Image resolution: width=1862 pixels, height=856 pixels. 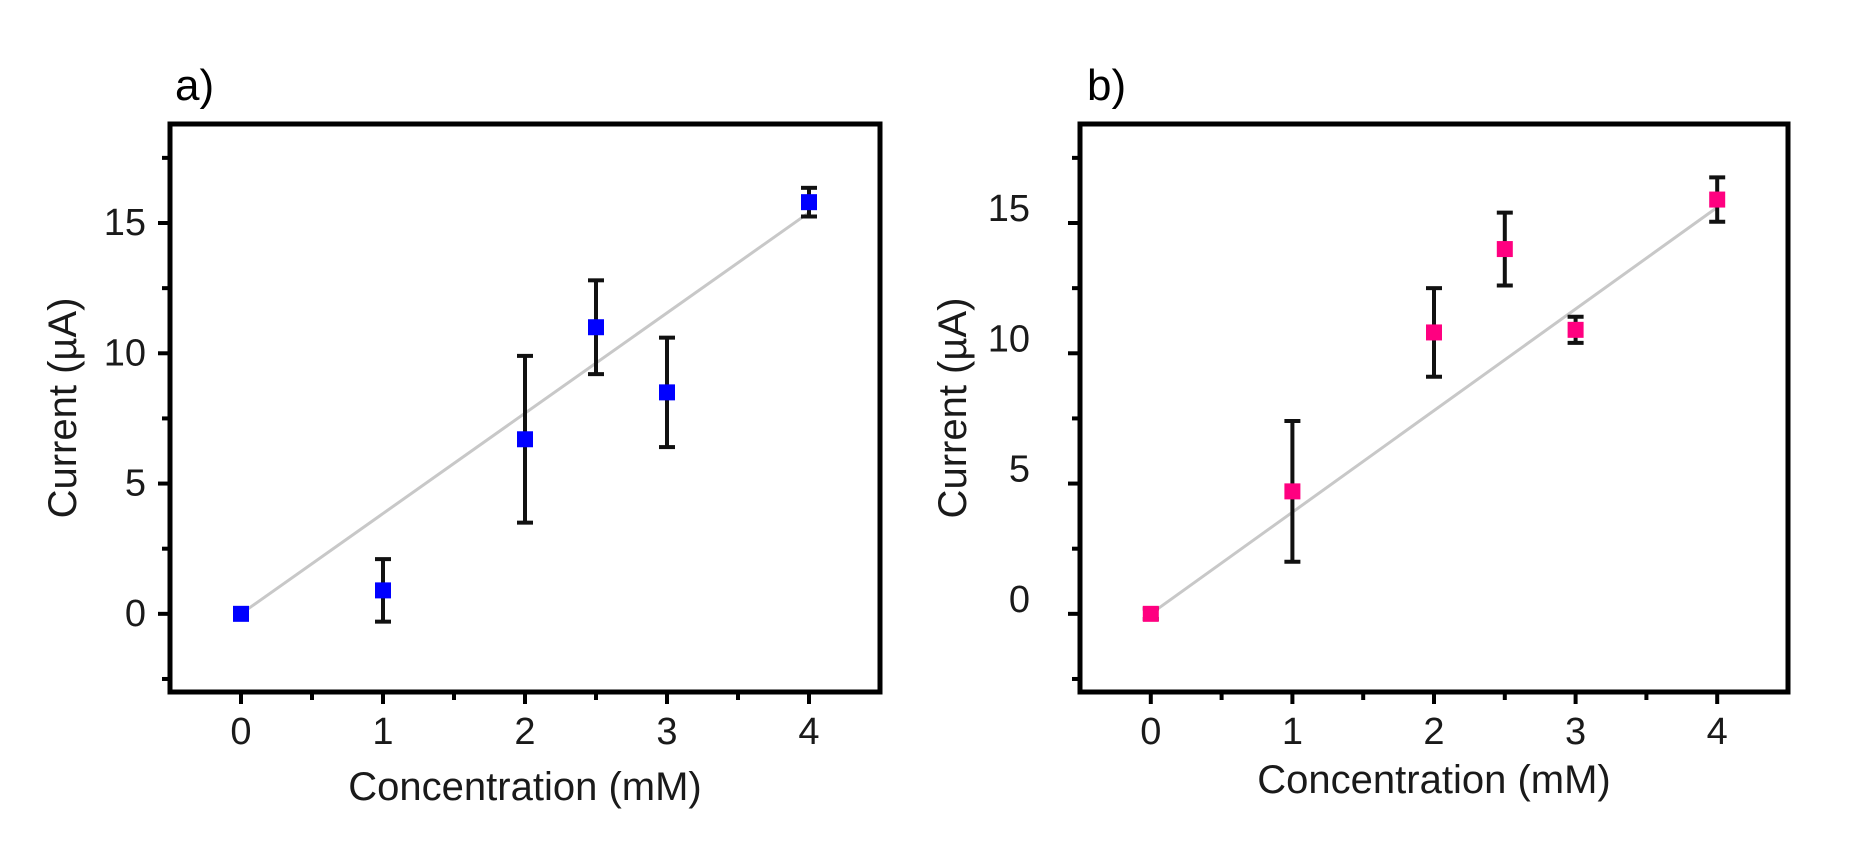 I want to click on fit-line, so click(x=1434, y=411).